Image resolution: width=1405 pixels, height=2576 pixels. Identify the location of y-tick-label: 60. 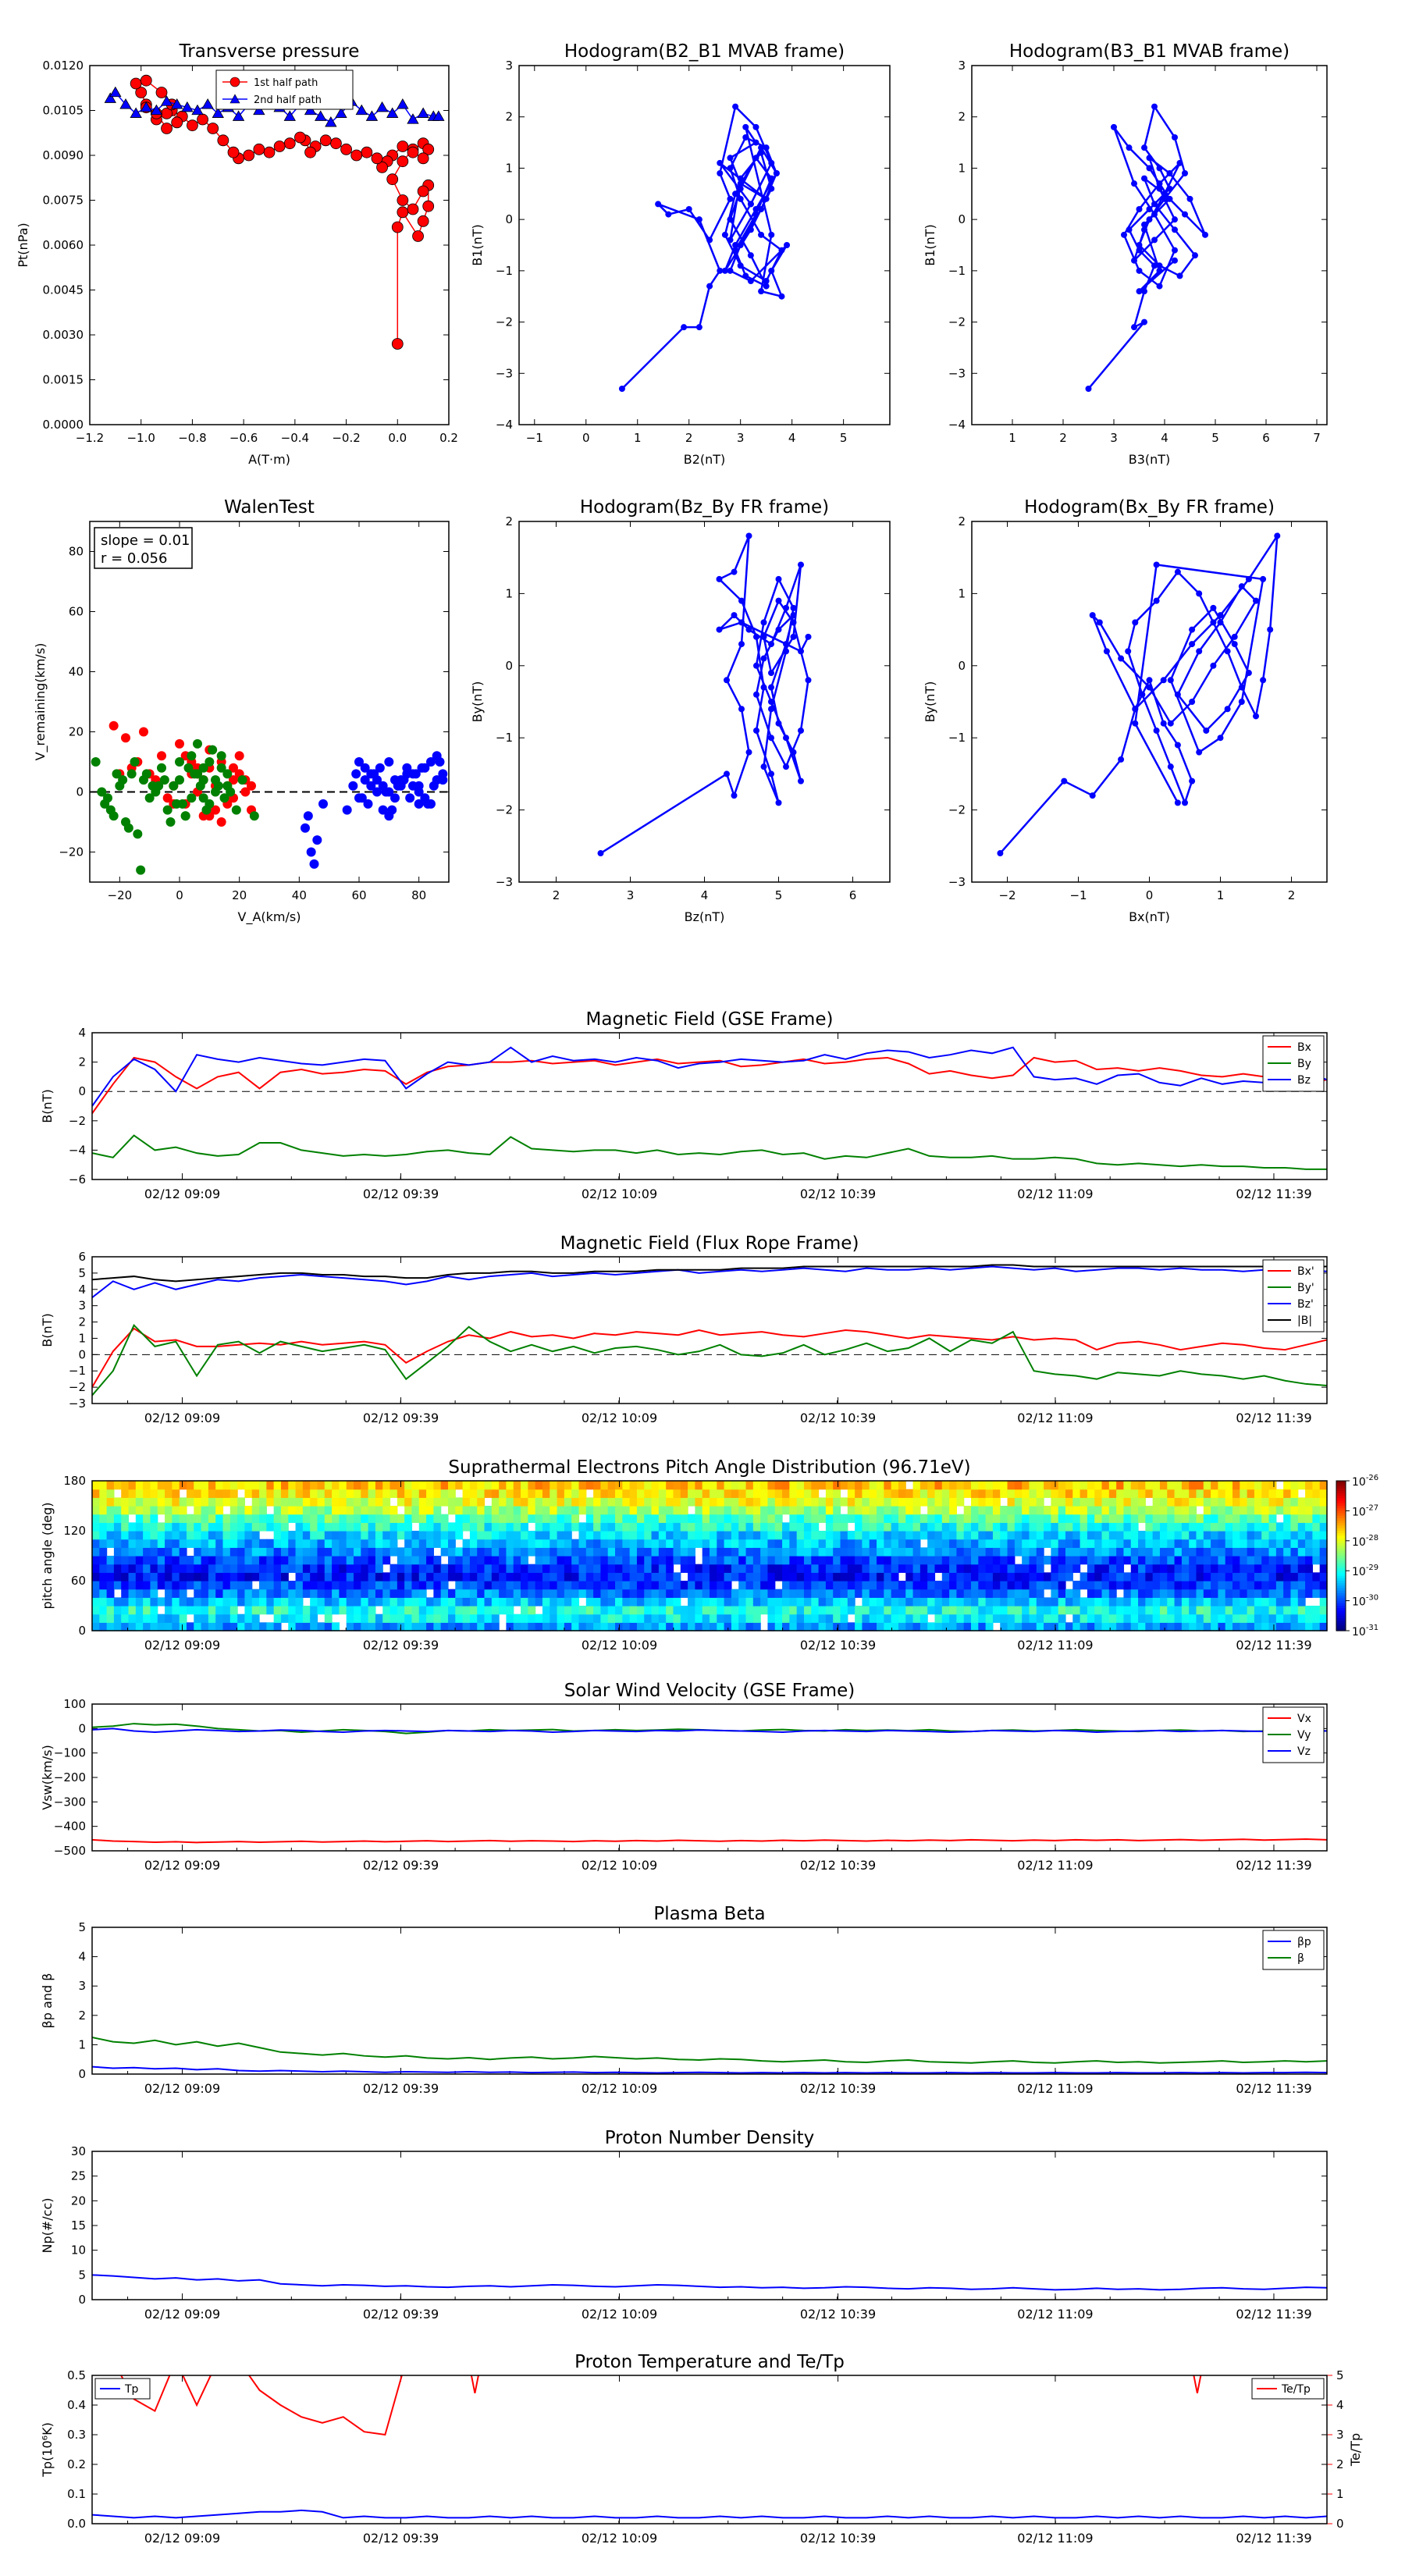
(76, 612).